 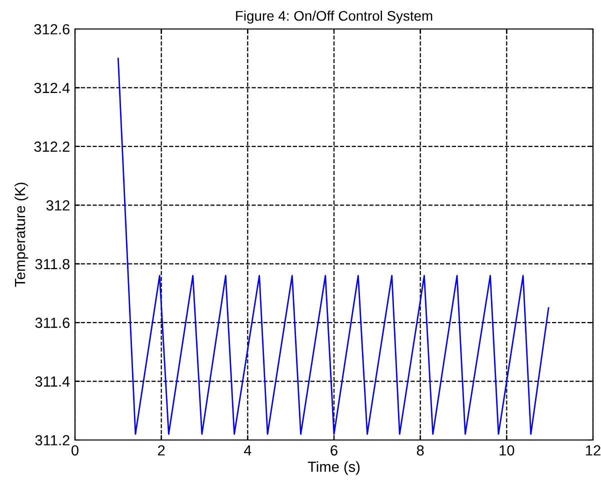 I want to click on y-tick-label: 312, so click(x=58, y=205).